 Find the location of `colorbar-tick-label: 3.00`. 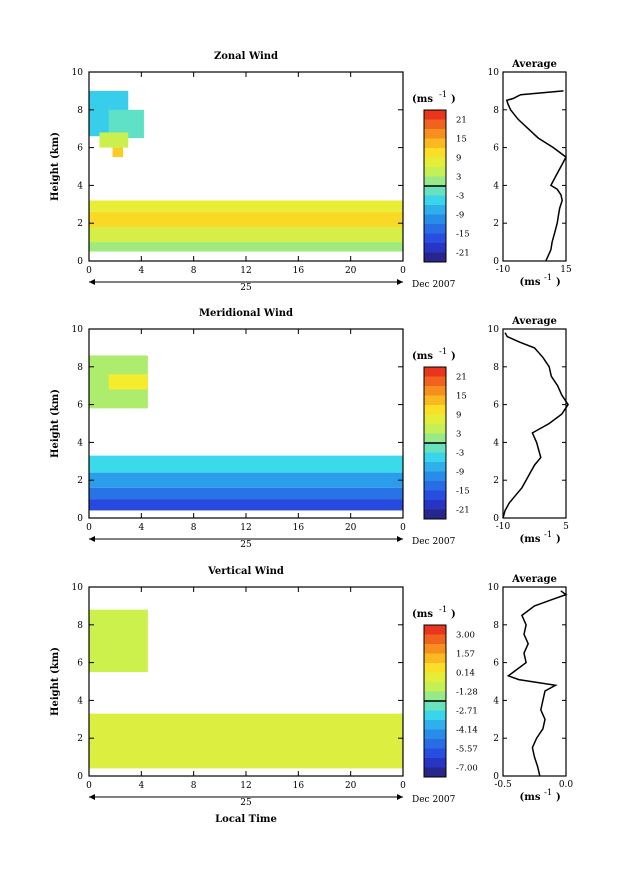

colorbar-tick-label: 3.00 is located at coordinates (465, 636).